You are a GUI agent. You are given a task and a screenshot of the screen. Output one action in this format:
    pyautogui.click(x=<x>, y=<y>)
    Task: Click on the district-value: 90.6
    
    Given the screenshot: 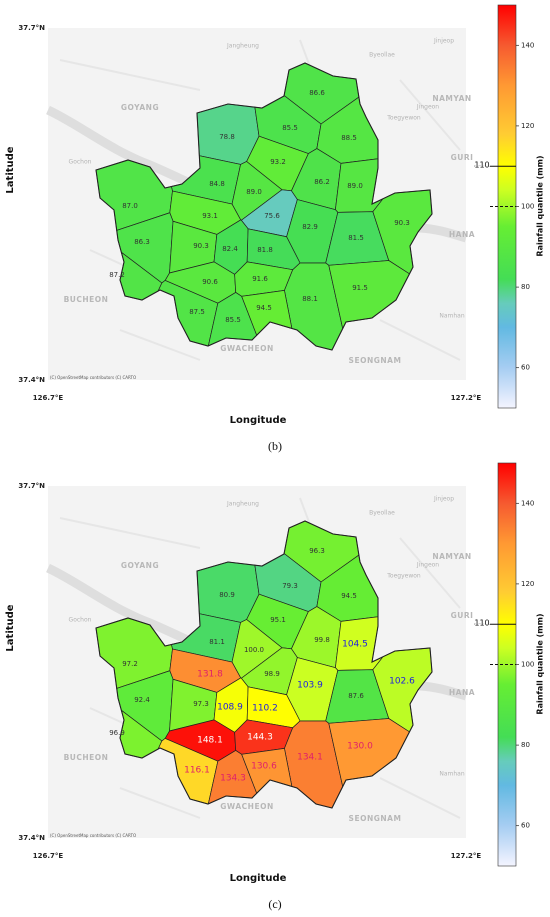 What is the action you would take?
    pyautogui.click(x=210, y=282)
    